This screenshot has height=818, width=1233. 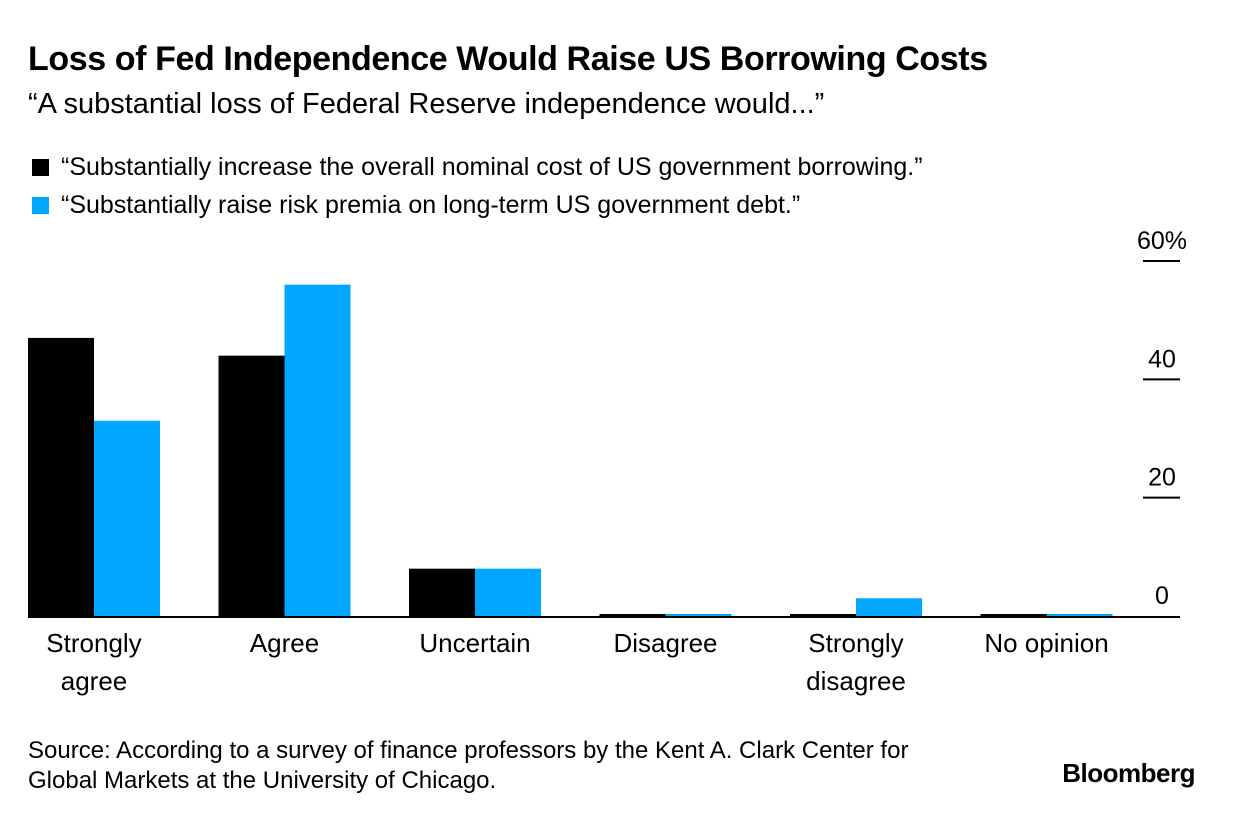 I want to click on category-label-4: Strongly disagree, so click(x=856, y=662).